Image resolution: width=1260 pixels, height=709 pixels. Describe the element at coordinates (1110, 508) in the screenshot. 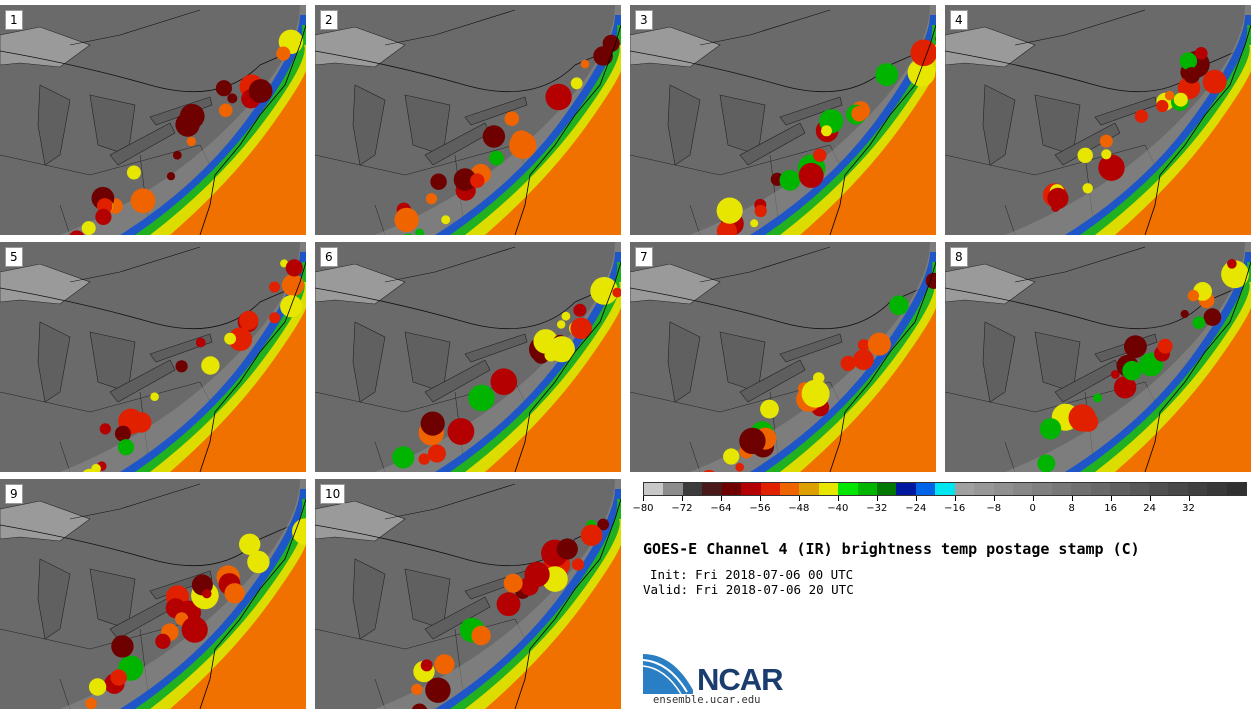

I see `colorbar-tick-label: 16` at that location.